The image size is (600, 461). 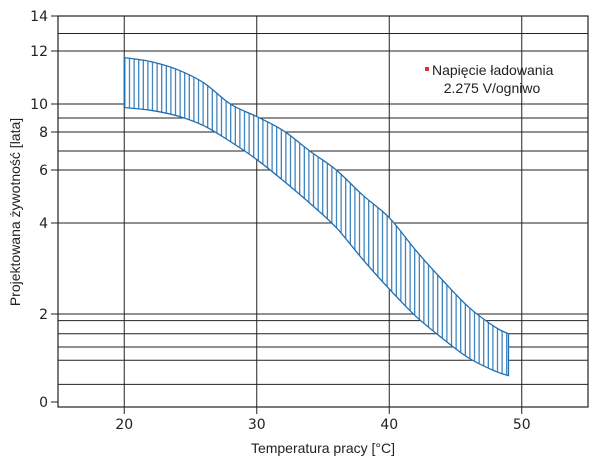 I want to click on y-tick-label: 6, so click(x=43, y=171).